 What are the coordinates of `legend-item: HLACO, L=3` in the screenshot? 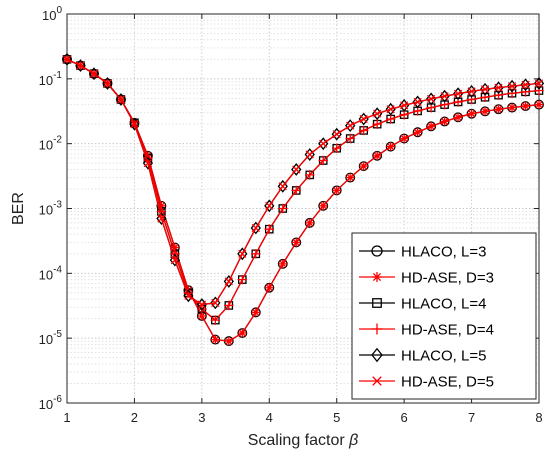 It's located at (422, 252).